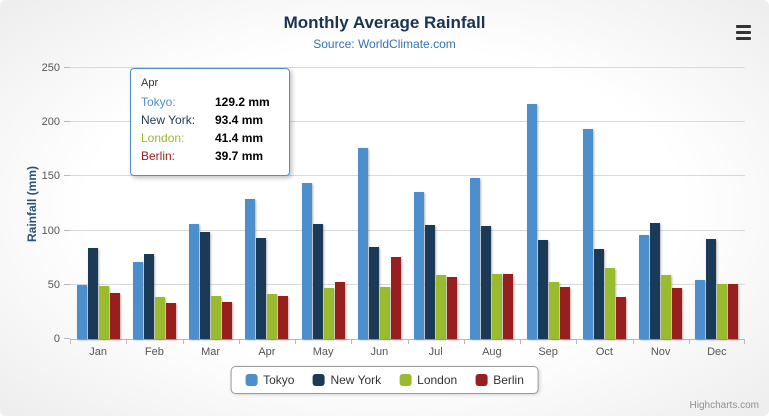  I want to click on bar-berlin-jun, so click(395, 298).